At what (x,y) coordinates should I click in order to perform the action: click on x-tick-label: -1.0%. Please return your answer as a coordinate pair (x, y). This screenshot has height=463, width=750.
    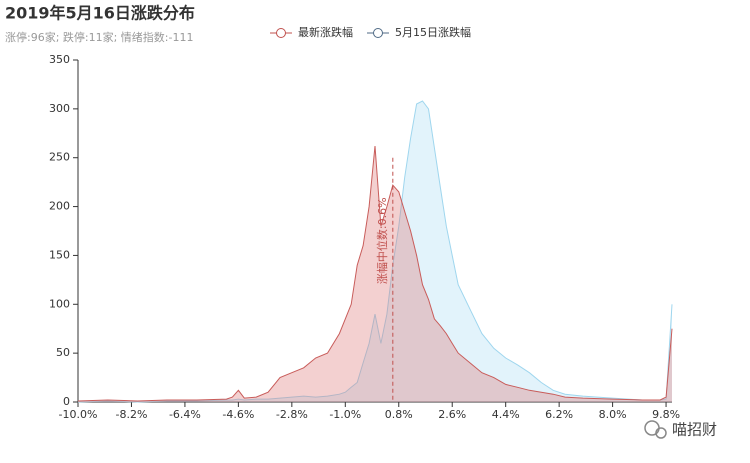
    Looking at the image, I should click on (345, 414).